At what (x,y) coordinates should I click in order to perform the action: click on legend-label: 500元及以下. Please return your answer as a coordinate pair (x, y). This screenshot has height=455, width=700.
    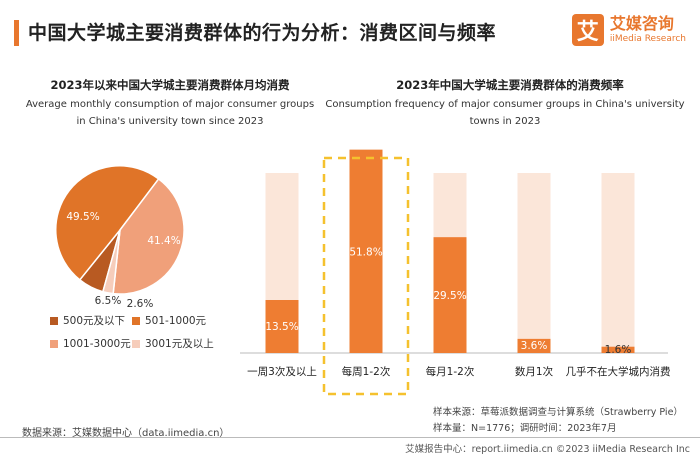
    Looking at the image, I should click on (94, 321).